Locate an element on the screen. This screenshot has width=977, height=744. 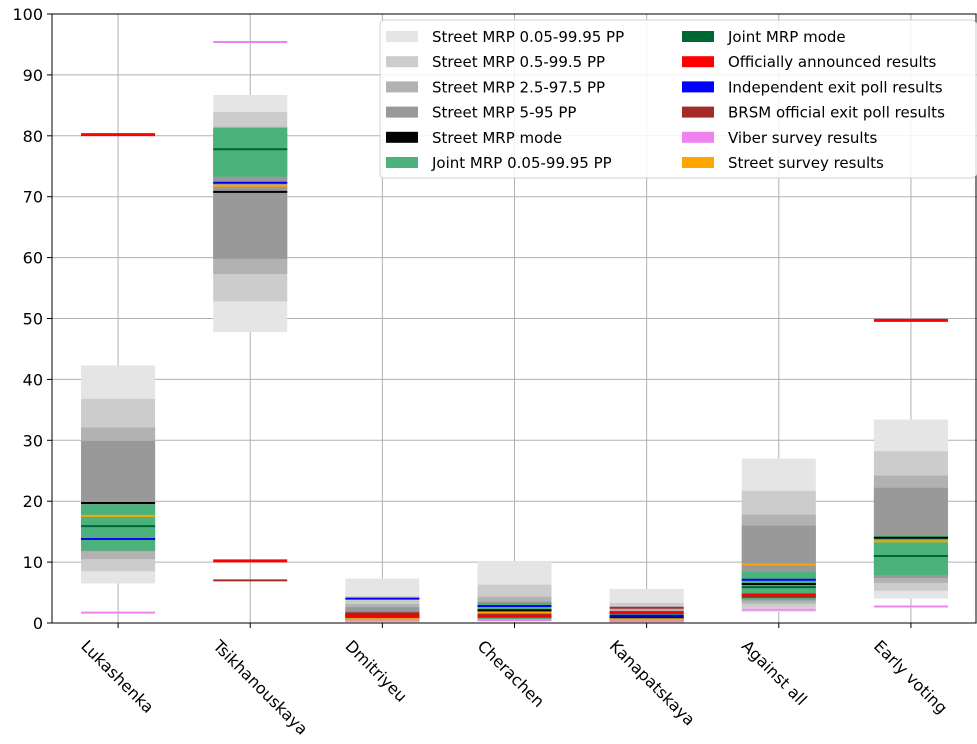
legend-swatch-street-survey-results is located at coordinates (698, 162).